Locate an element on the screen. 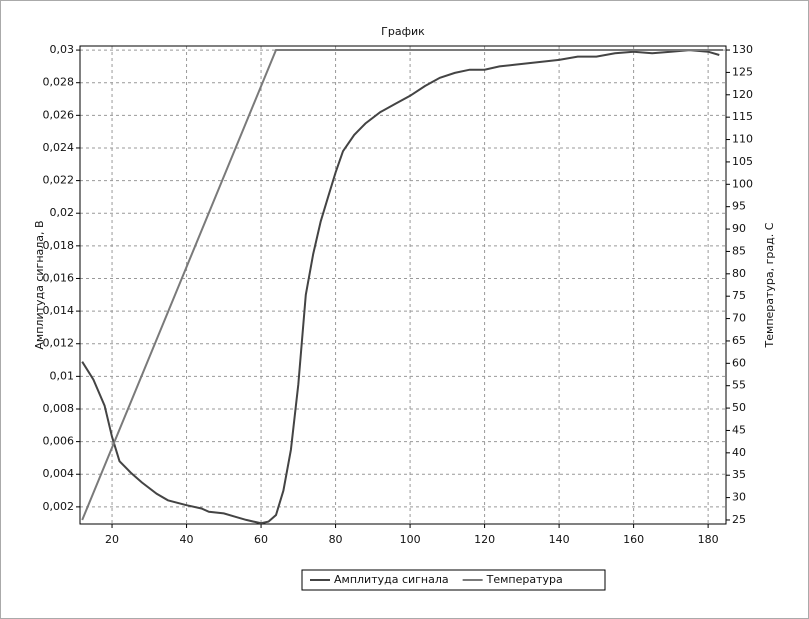 This screenshot has width=809, height=619. y2-axis-label: Температура, град. С is located at coordinates (769, 285).